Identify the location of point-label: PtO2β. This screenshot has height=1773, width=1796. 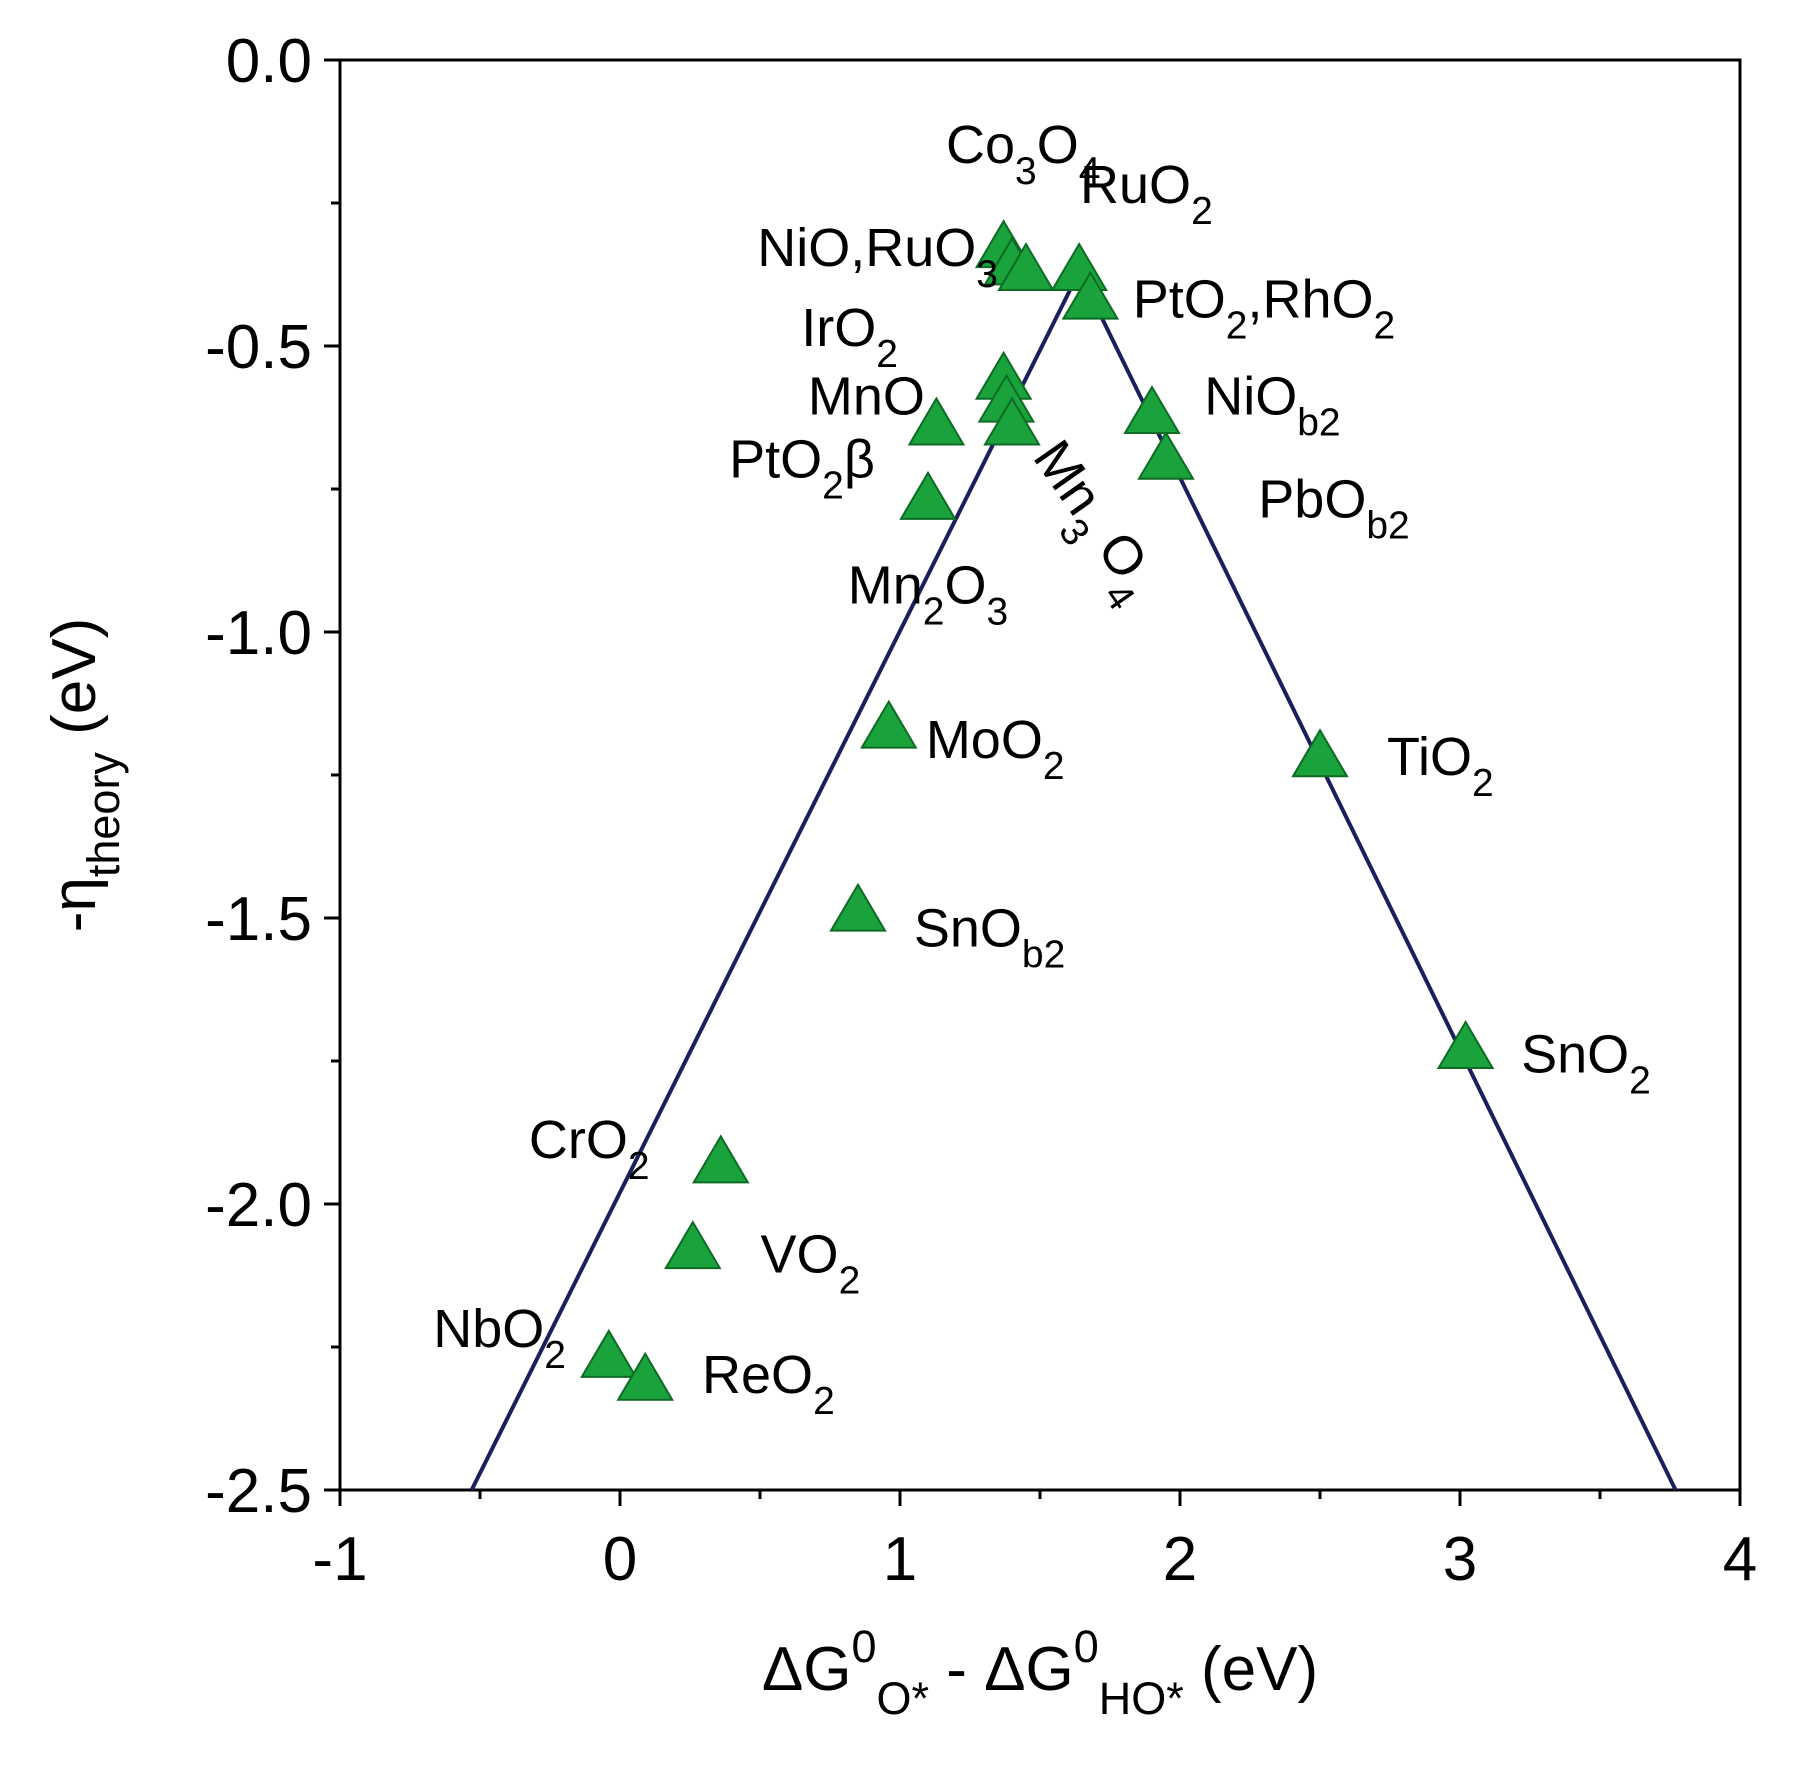
(802, 469).